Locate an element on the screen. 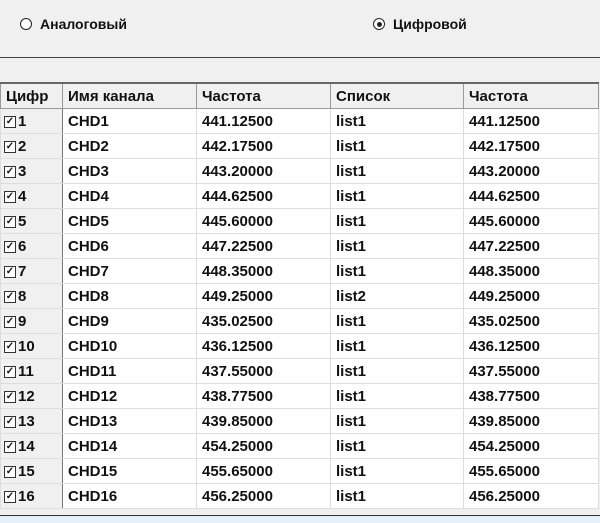 This screenshot has width=600, height=523. frequency-2-cell: 454.25000 is located at coordinates (531, 446).